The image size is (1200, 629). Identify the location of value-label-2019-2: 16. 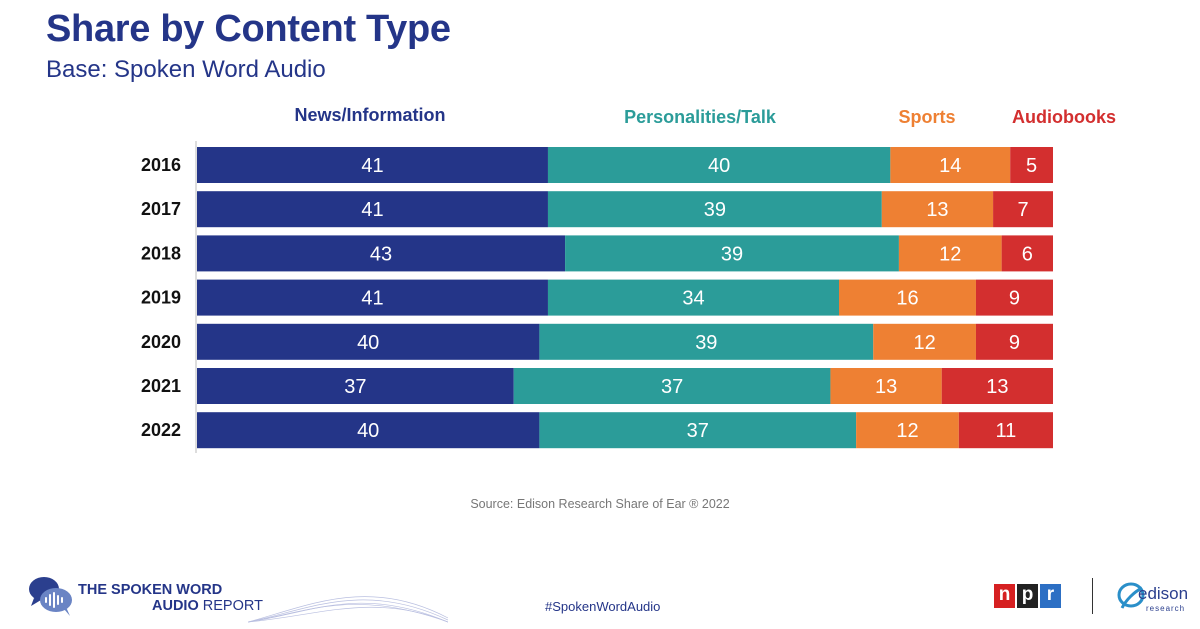
(907, 299).